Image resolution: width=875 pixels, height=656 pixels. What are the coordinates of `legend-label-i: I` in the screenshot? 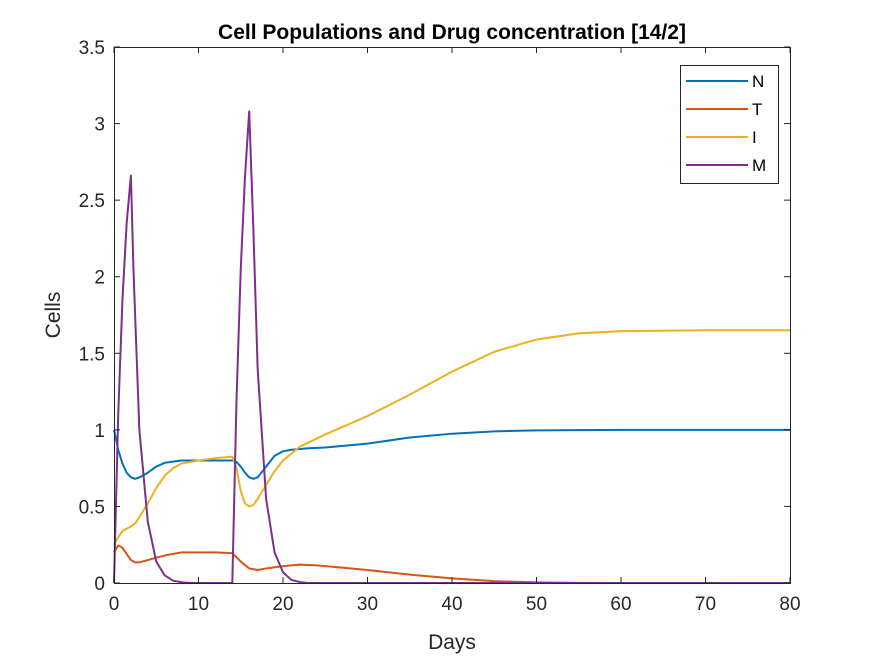 It's located at (754, 137).